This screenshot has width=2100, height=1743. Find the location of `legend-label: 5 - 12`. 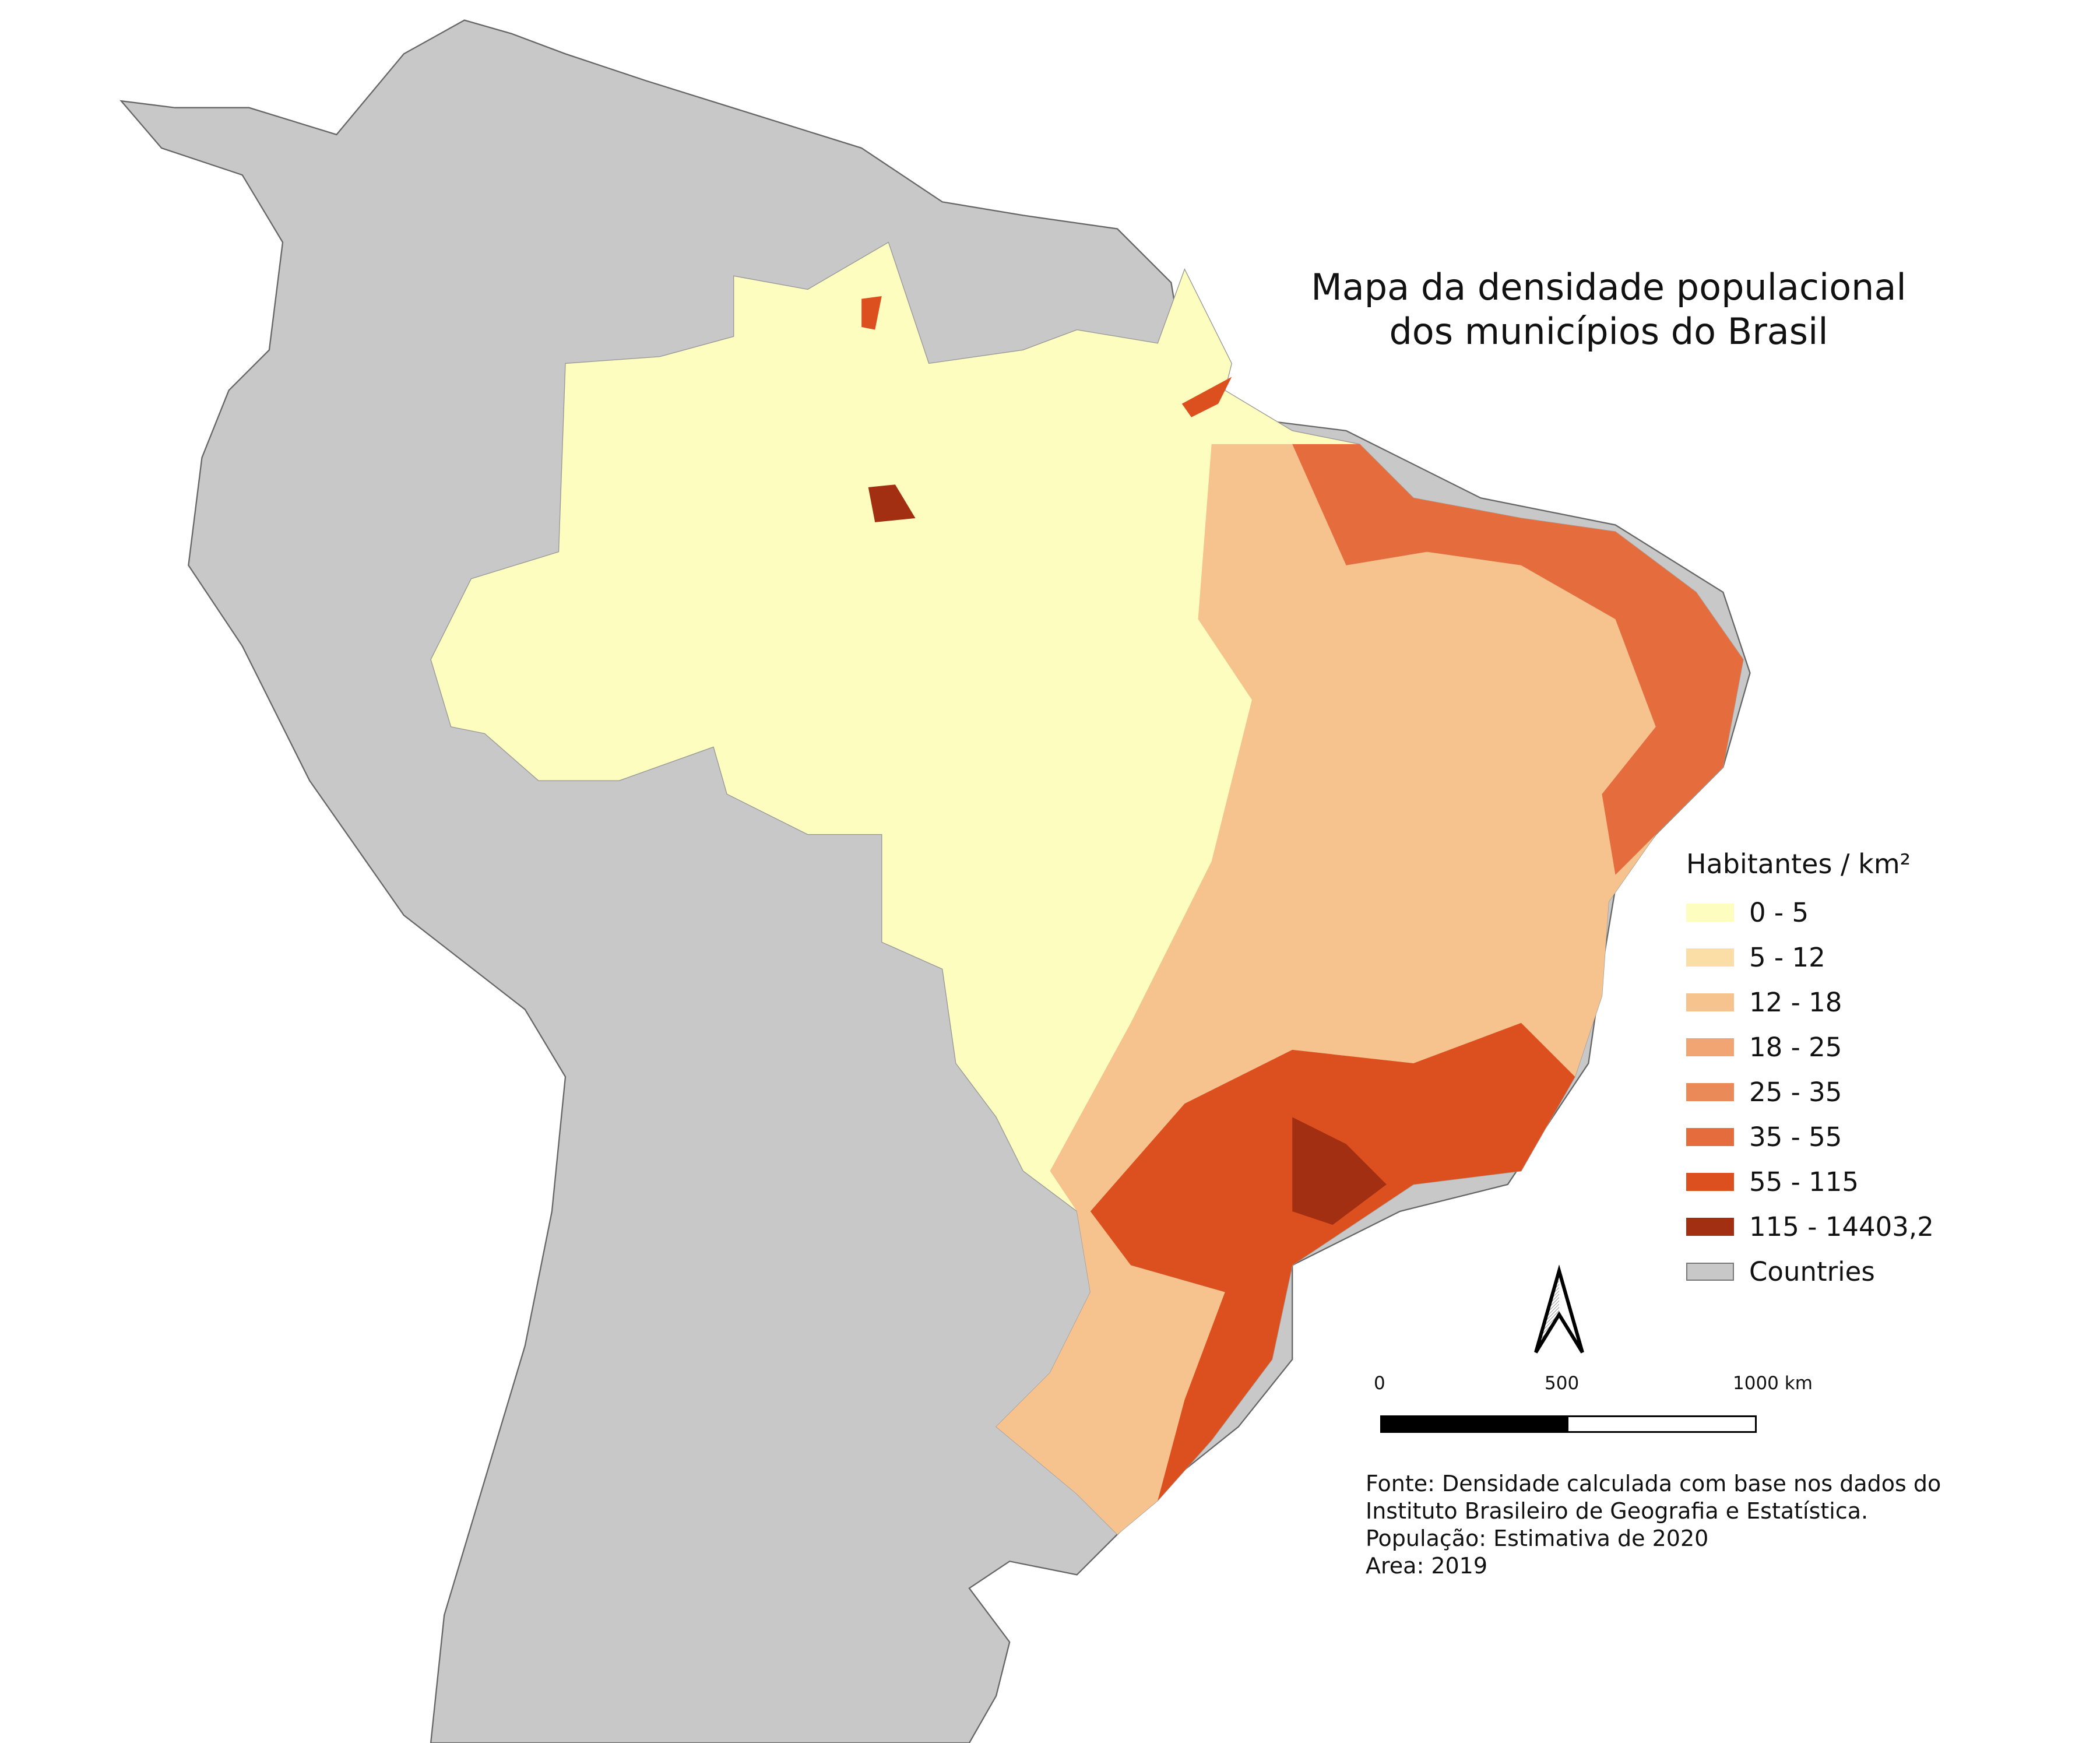

legend-label: 5 - 12 is located at coordinates (1787, 958).